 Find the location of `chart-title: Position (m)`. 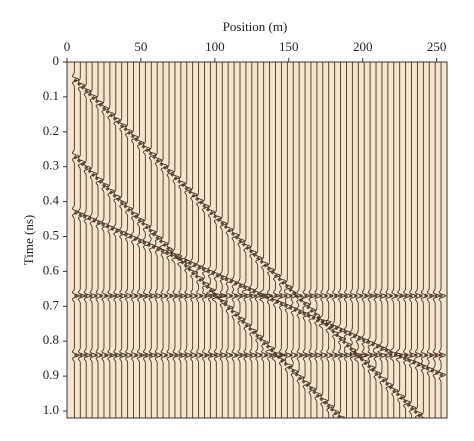

chart-title: Position (m) is located at coordinates (255, 26).